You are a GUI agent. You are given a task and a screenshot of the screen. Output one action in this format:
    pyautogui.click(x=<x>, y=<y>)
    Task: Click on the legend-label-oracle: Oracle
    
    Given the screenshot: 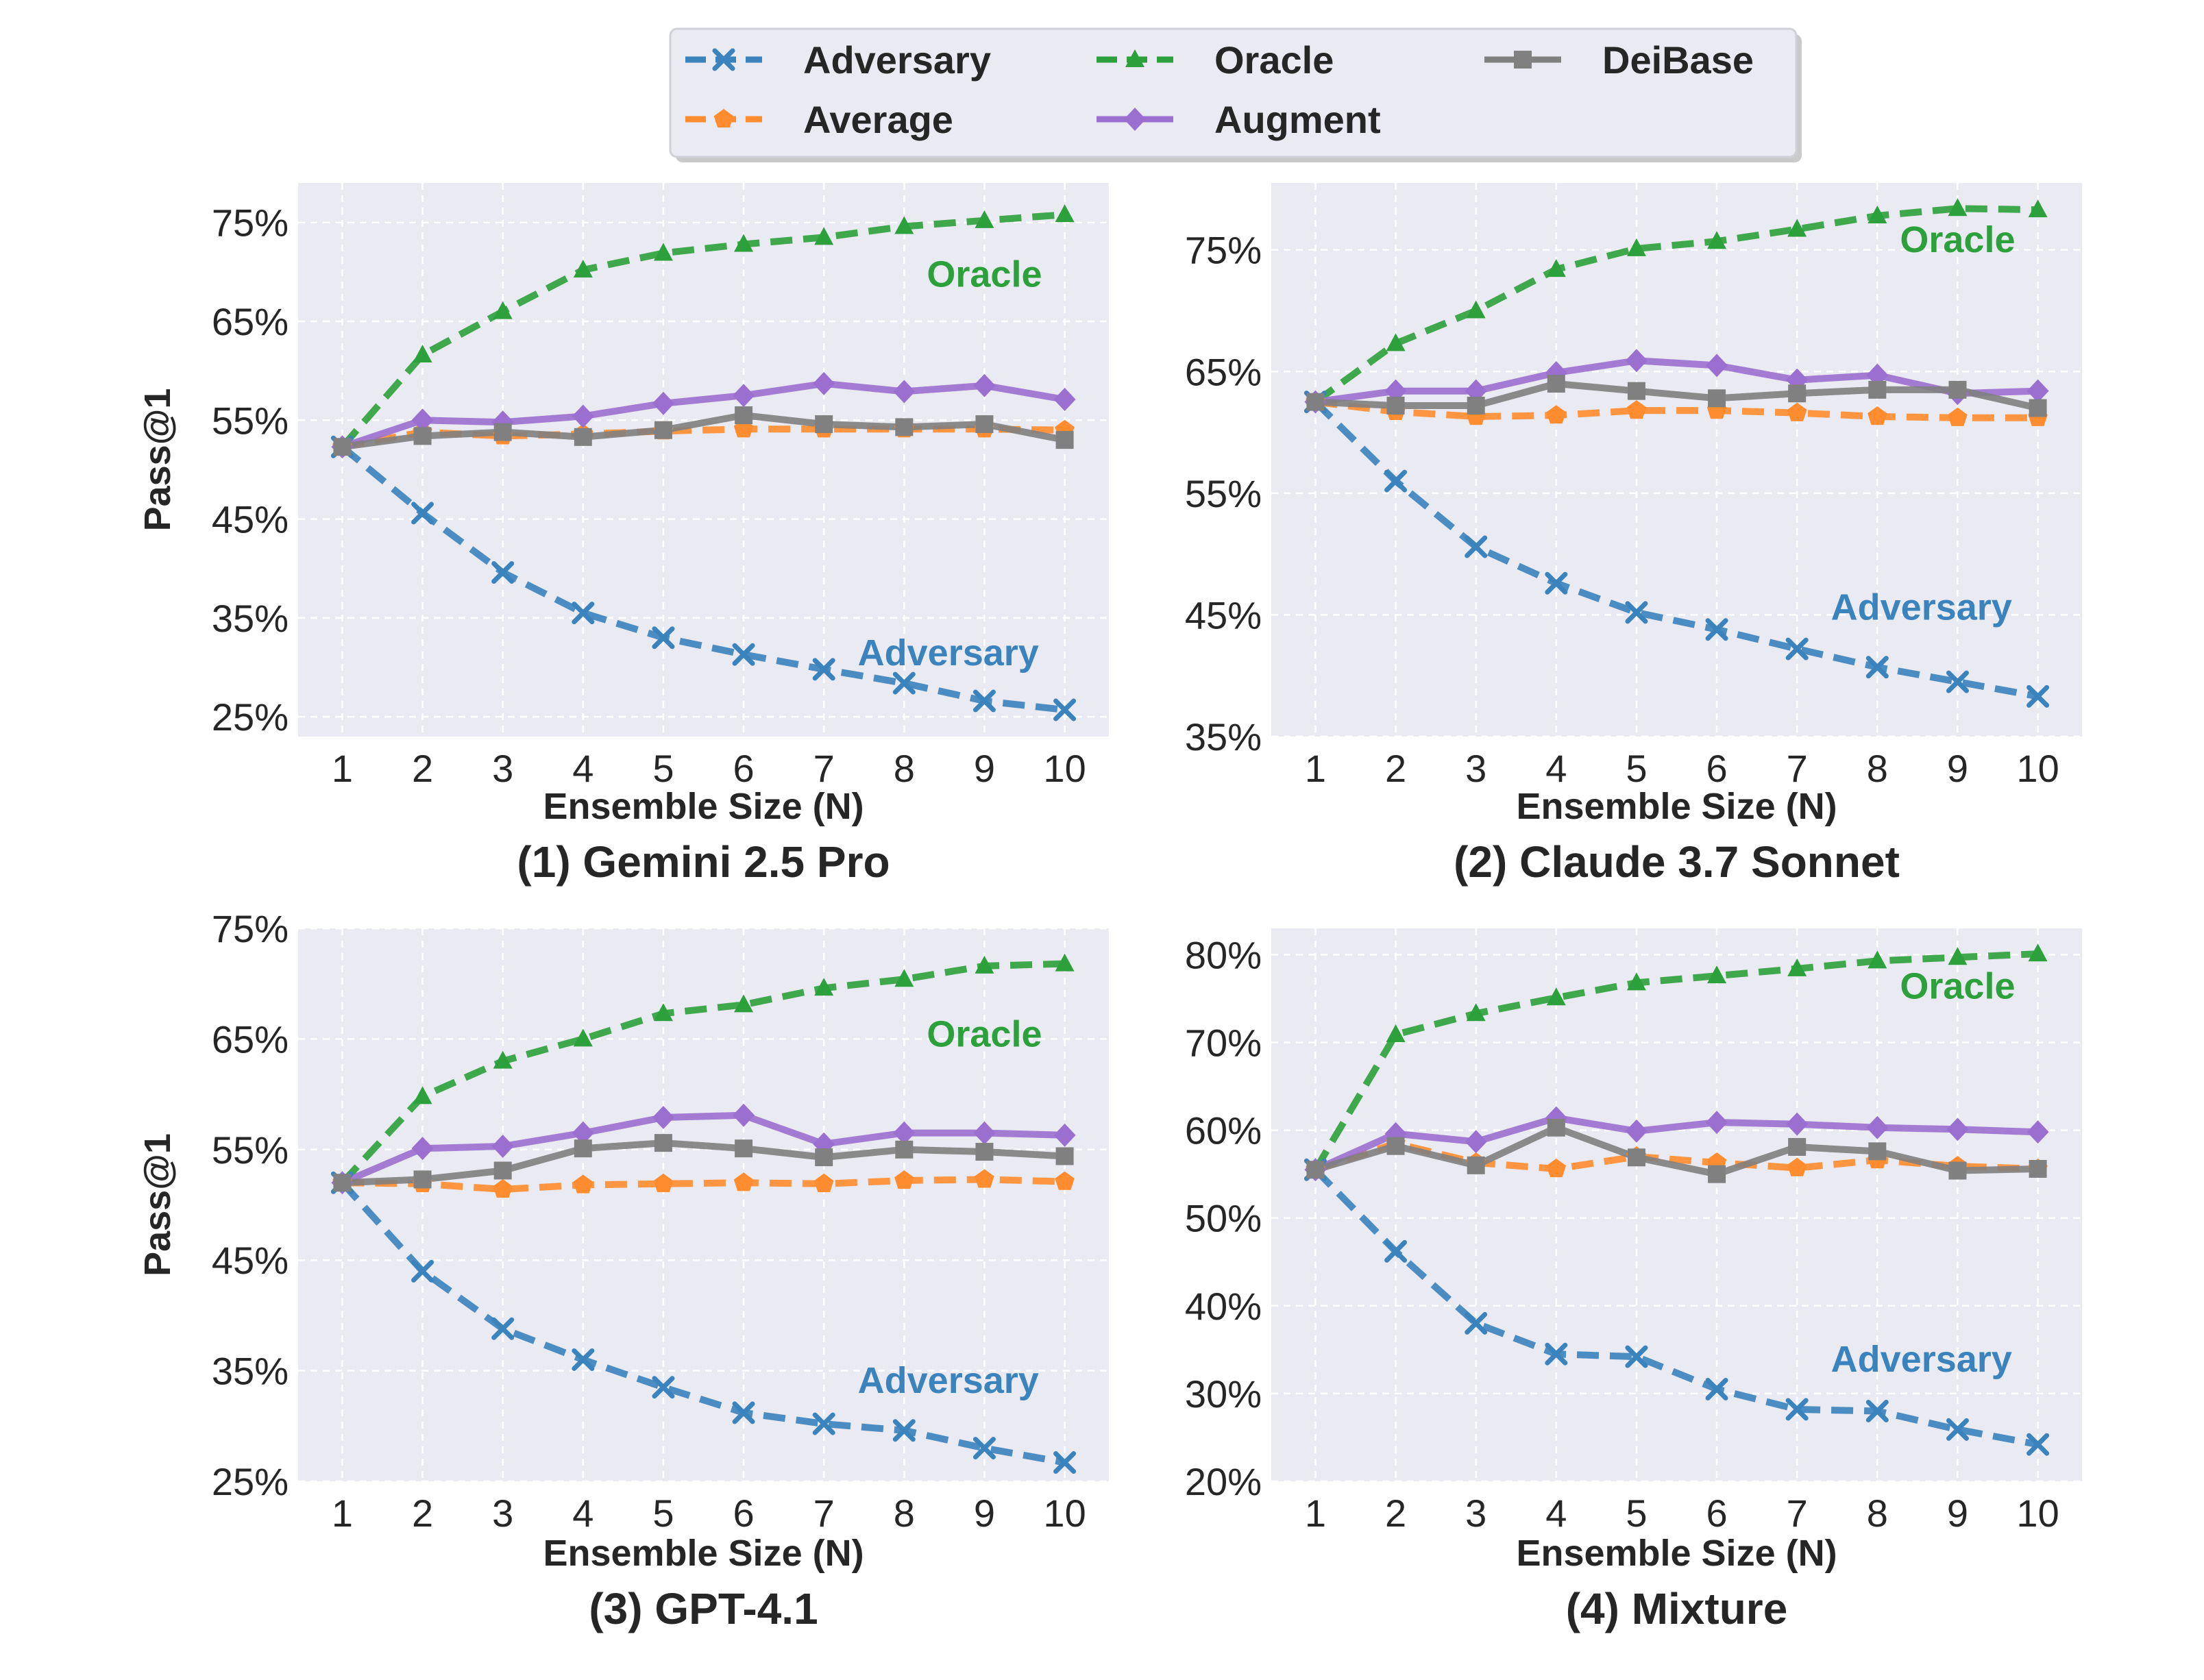 What is the action you would take?
    pyautogui.click(x=1274, y=60)
    